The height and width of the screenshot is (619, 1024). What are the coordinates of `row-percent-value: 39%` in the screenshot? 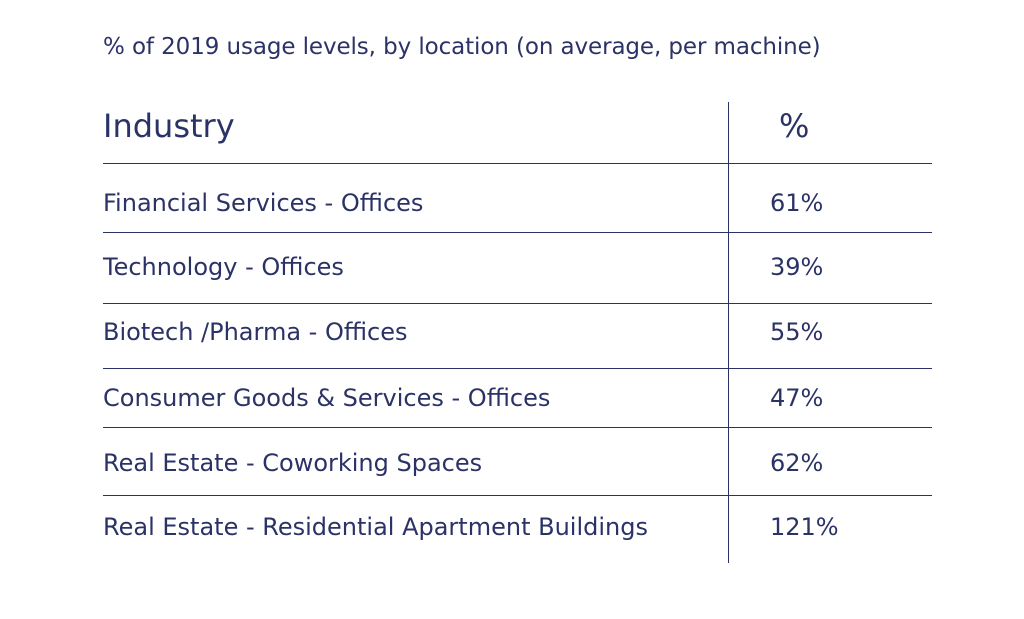 It's located at (797, 267).